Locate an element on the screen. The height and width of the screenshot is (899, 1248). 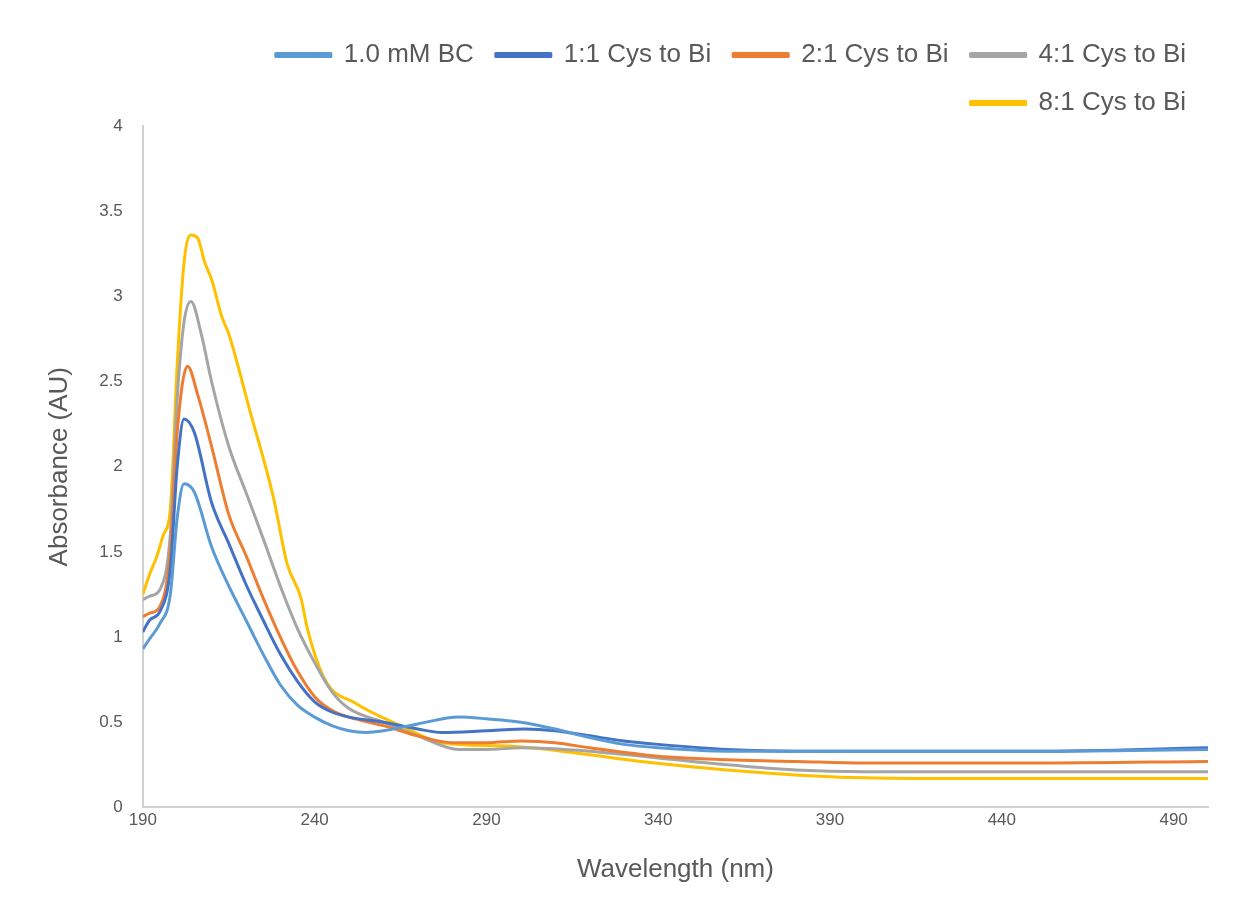
y-tick-label: 0 is located at coordinates (118, 807).